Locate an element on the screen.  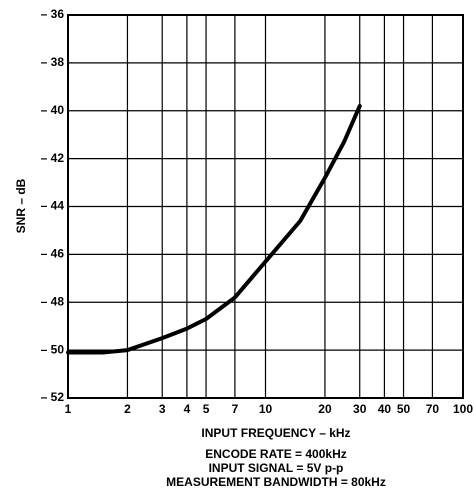
annotation: INPUT SIGNAL = 5V p-p is located at coordinates (276, 468).